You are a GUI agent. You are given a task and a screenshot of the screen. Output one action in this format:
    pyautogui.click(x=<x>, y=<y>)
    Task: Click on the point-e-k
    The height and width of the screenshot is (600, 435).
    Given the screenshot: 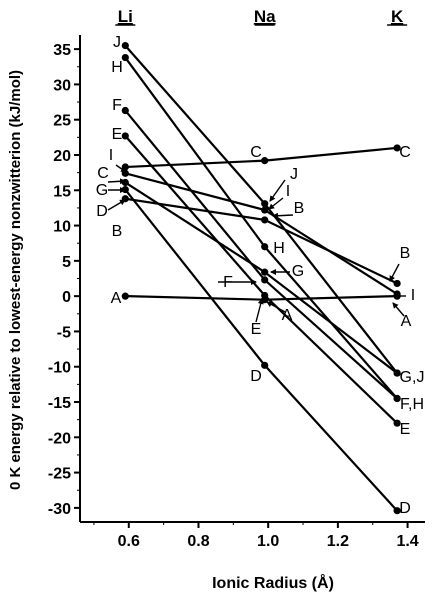 What is the action you would take?
    pyautogui.click(x=397, y=423)
    